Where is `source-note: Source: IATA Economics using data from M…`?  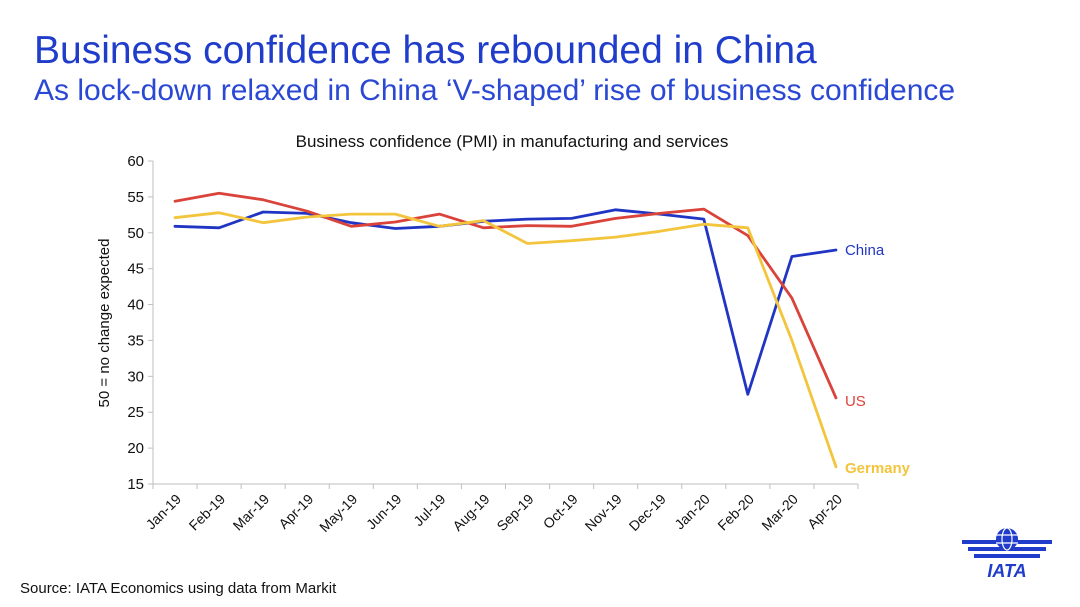 source-note: Source: IATA Economics using data from M… is located at coordinates (178, 588).